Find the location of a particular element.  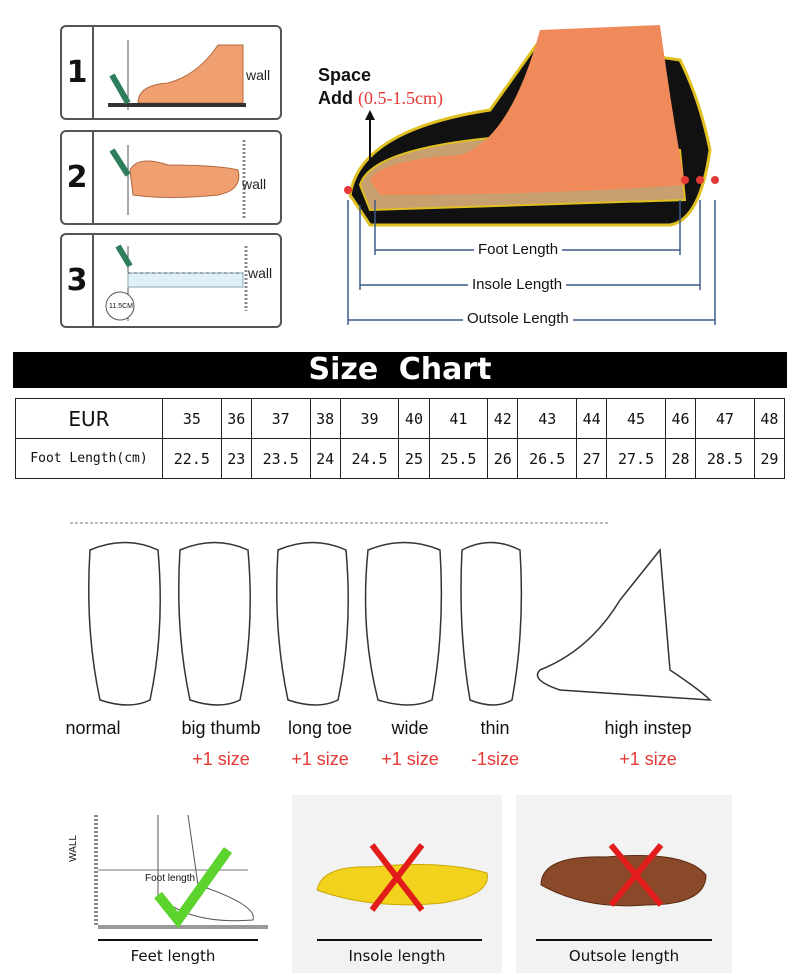

cell: 29 is located at coordinates (769, 458).